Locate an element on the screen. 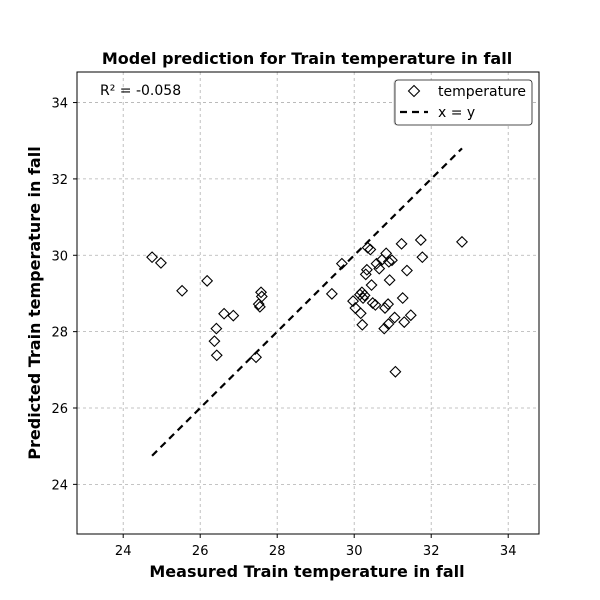  y-tick-label: 30 is located at coordinates (59, 256).